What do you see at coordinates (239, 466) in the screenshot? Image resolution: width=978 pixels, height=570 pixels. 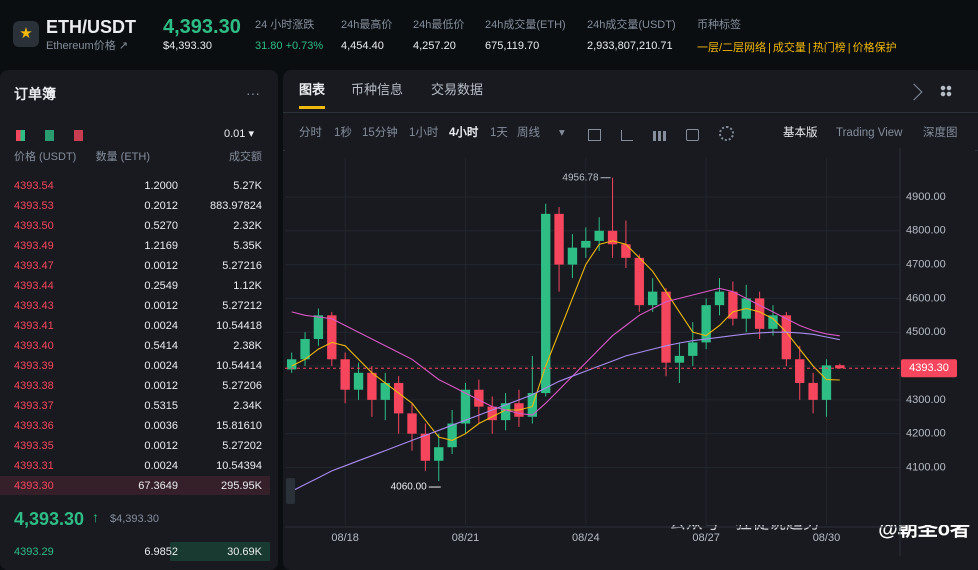 I see `book-total: 10.54394` at bounding box center [239, 466].